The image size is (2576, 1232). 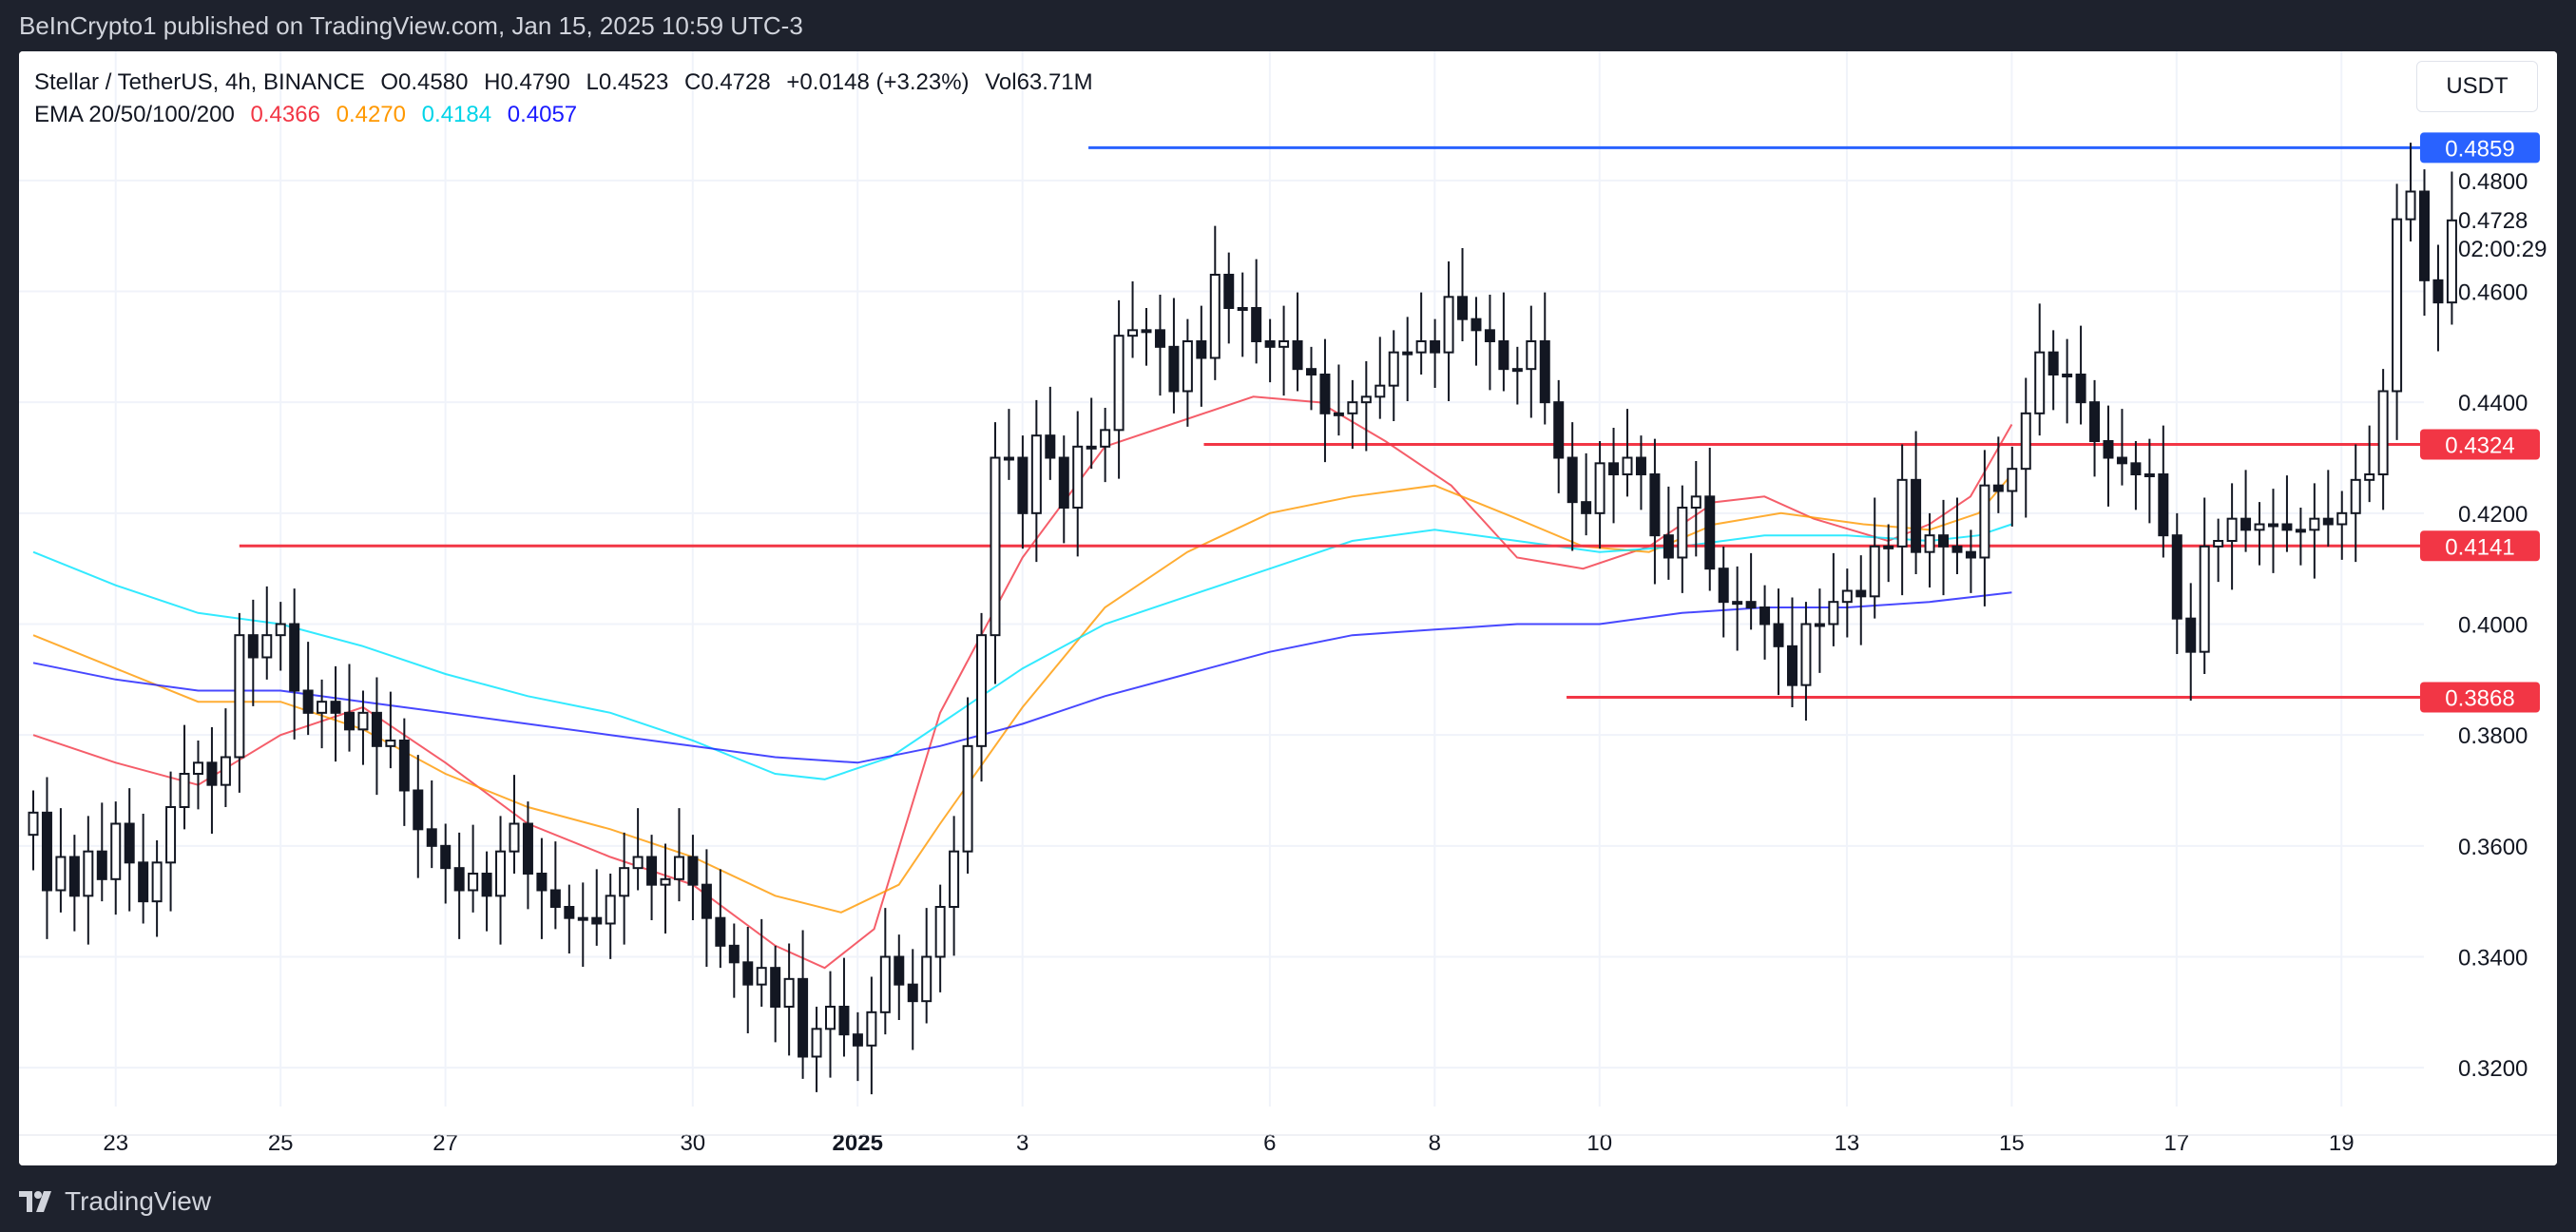 I want to click on ema200-value: 0.4057, so click(x=543, y=114).